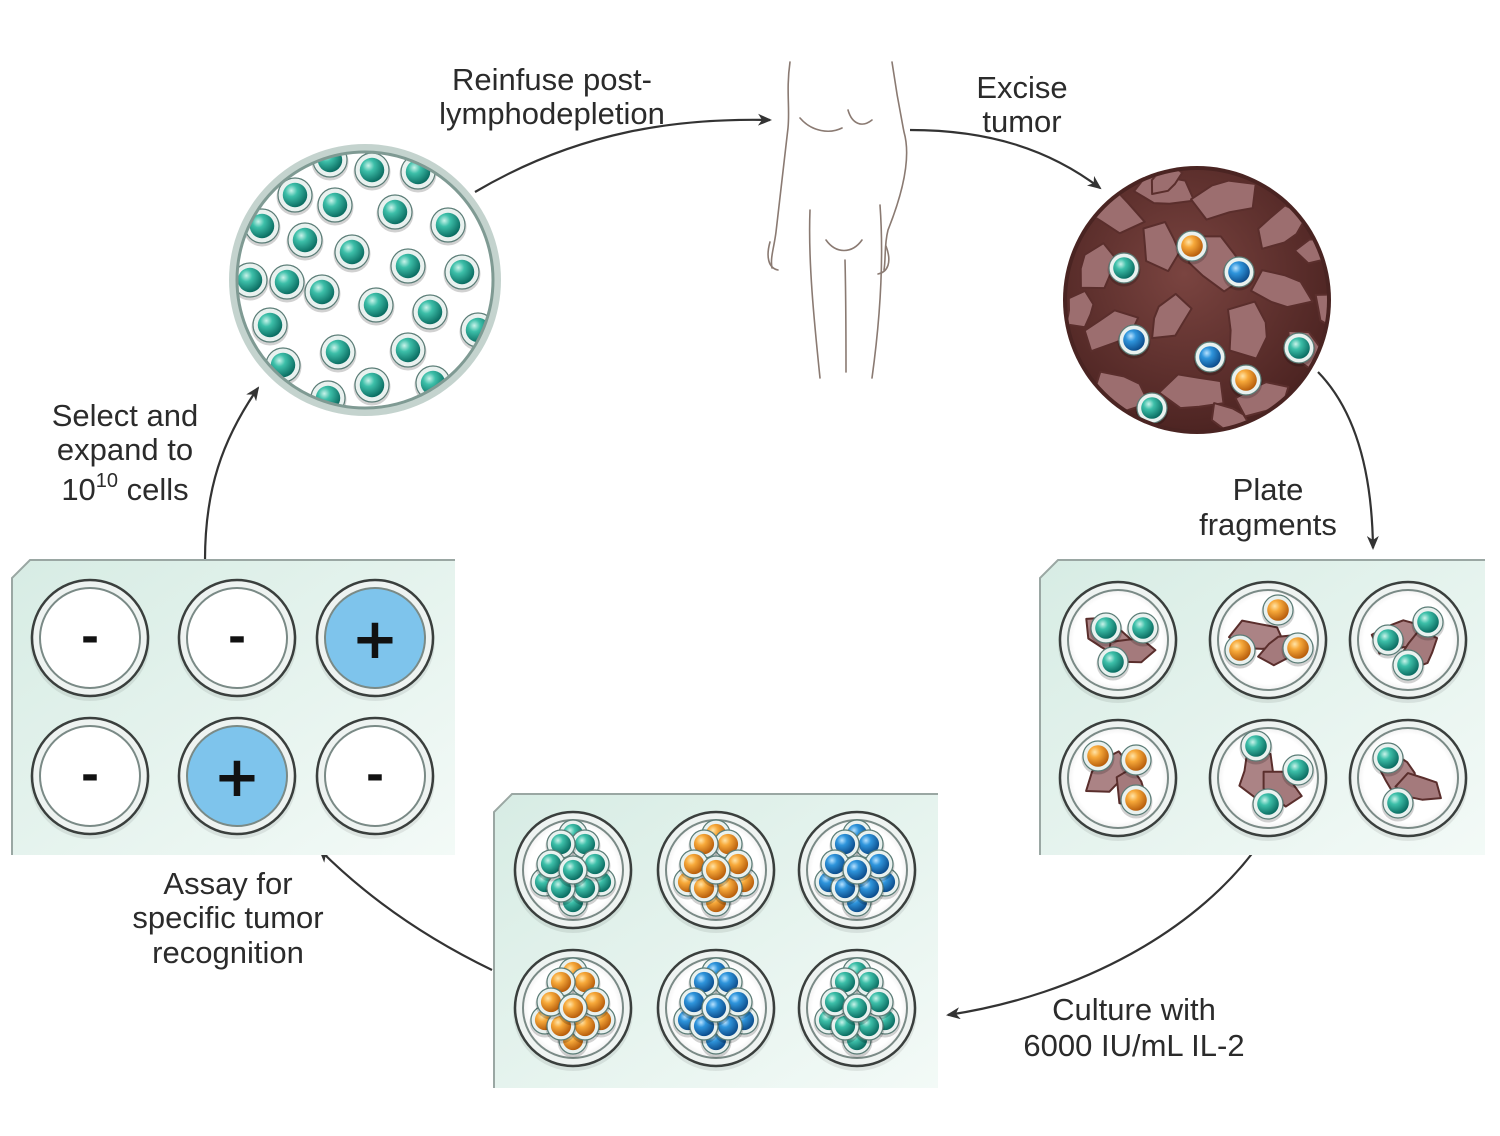 The height and width of the screenshot is (1136, 1500). I want to click on arrow-reinfuse, so click(623, 153).